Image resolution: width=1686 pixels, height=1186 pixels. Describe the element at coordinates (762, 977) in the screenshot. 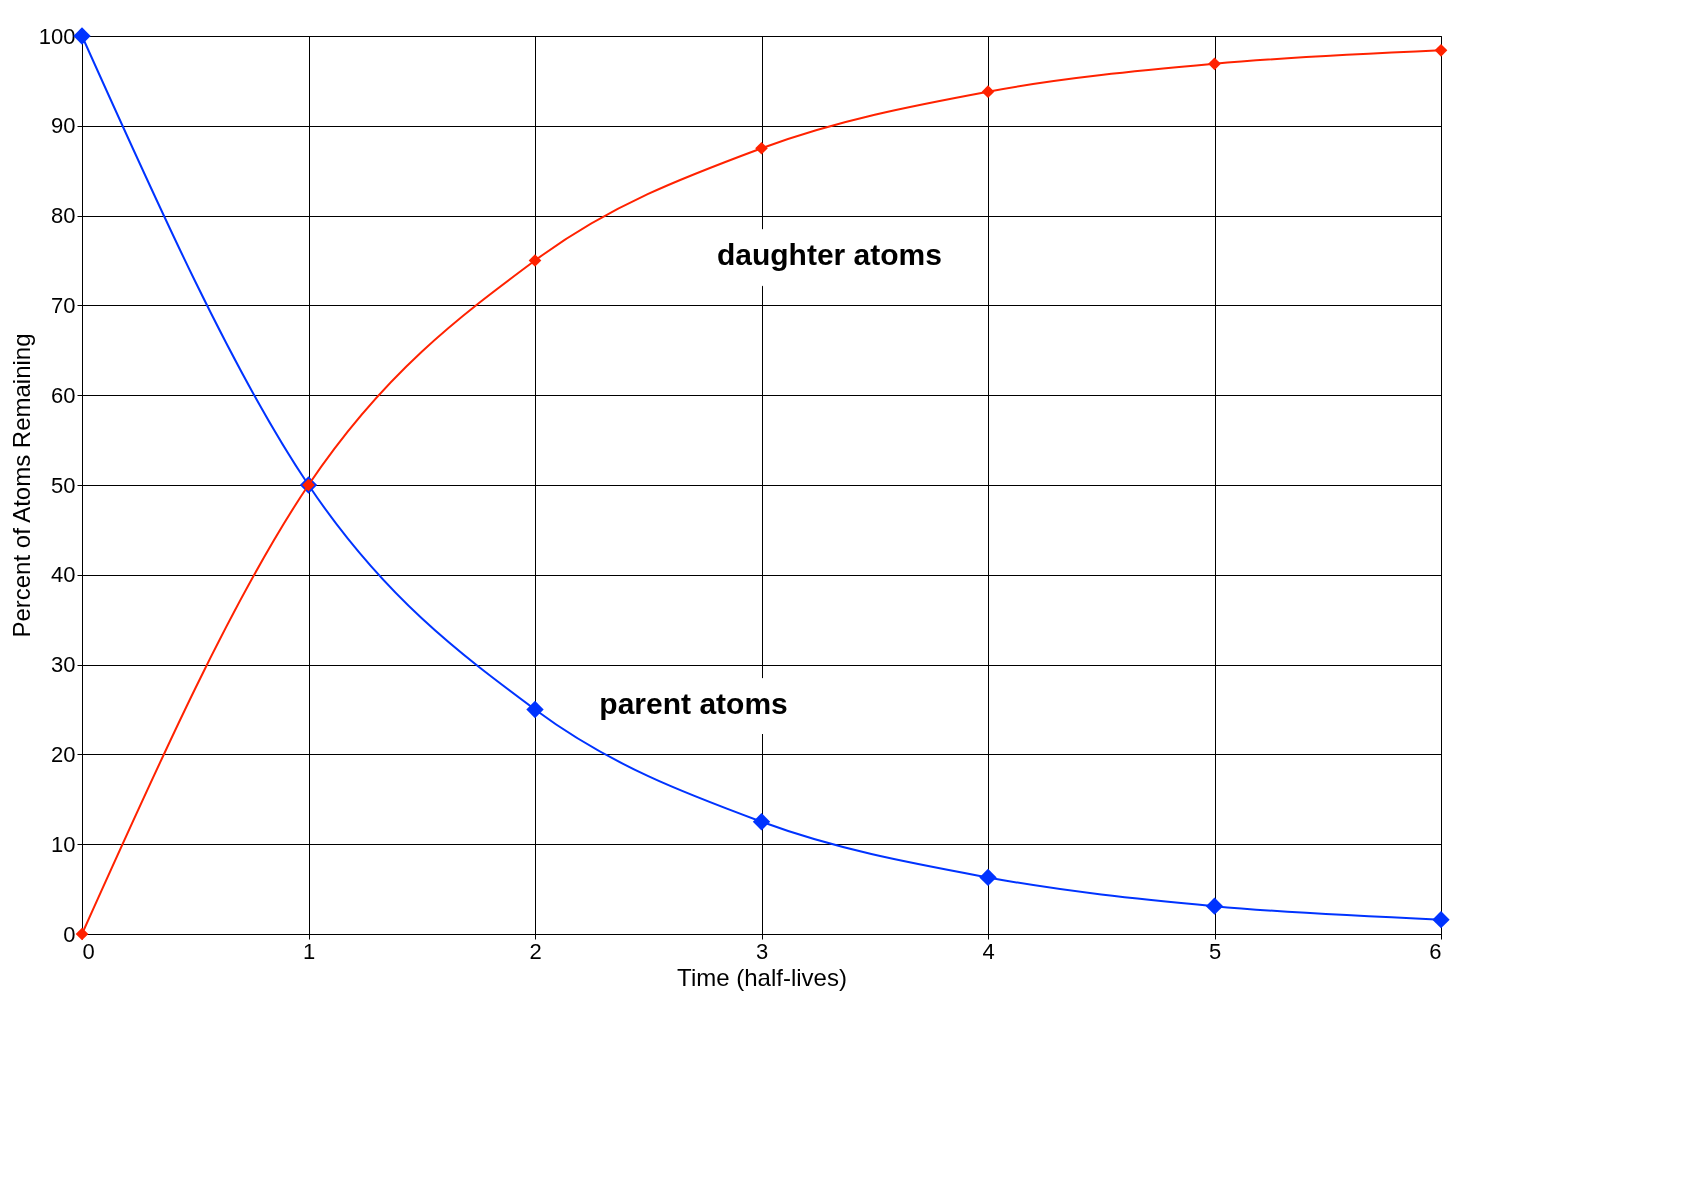

I see `x-axis-title: Time (half-lives)` at that location.